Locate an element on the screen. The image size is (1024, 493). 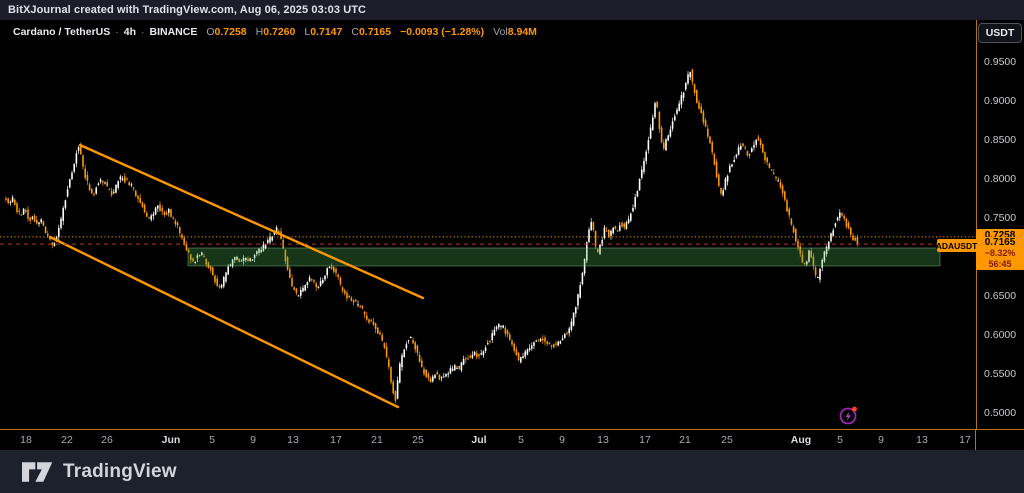
event-marker-icon is located at coordinates (849, 415).